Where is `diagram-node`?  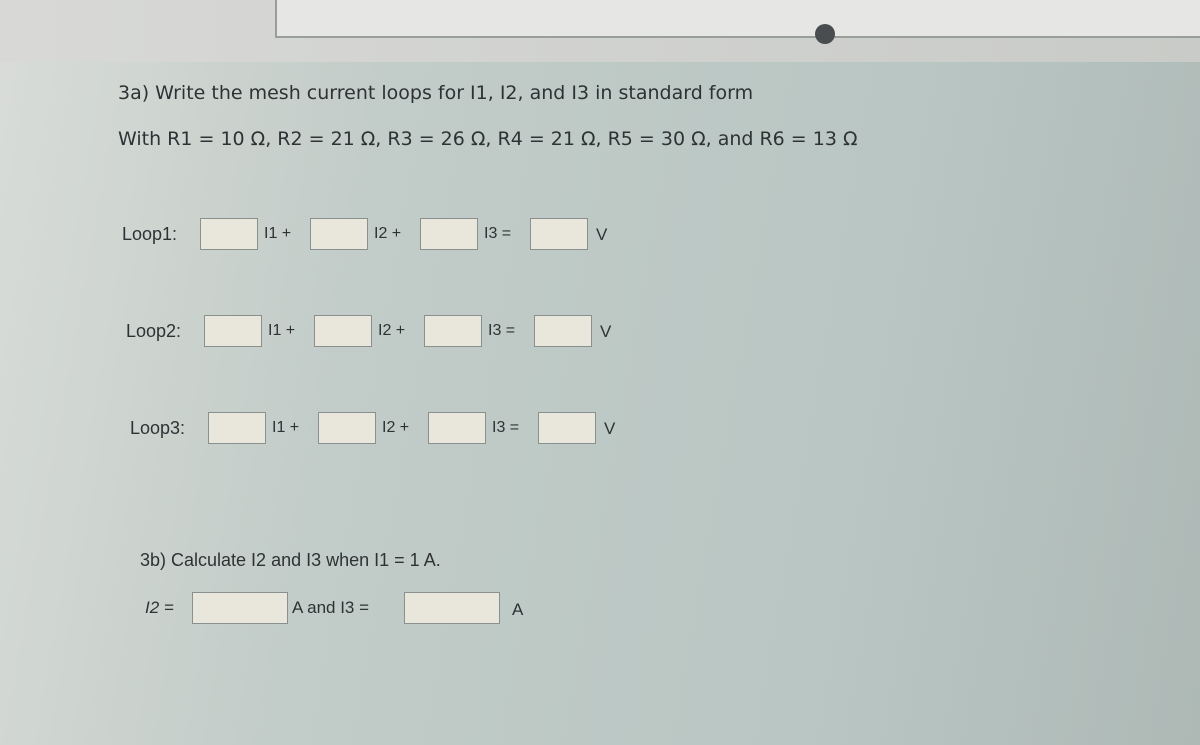
diagram-node is located at coordinates (825, 34).